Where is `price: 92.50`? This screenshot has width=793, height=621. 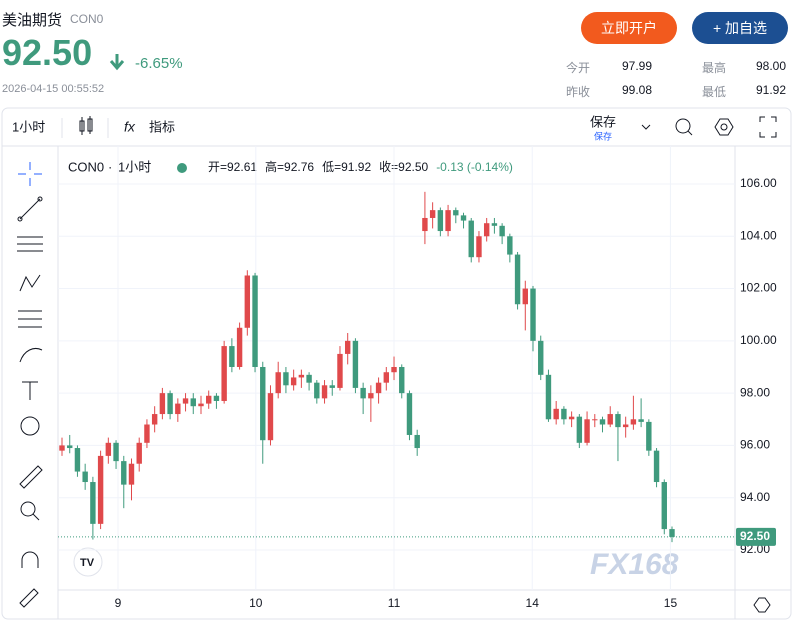
price: 92.50 is located at coordinates (47, 52).